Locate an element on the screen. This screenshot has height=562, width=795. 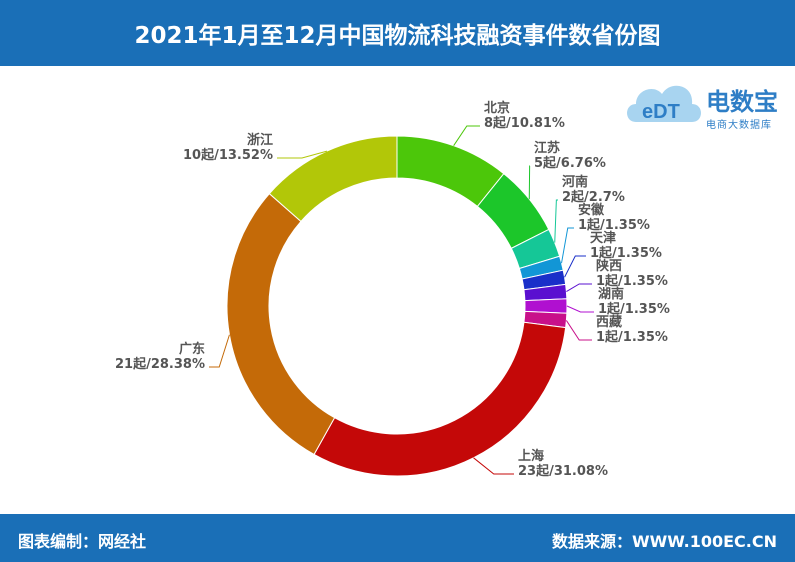
leader-line-广东 is located at coordinates (219, 351).